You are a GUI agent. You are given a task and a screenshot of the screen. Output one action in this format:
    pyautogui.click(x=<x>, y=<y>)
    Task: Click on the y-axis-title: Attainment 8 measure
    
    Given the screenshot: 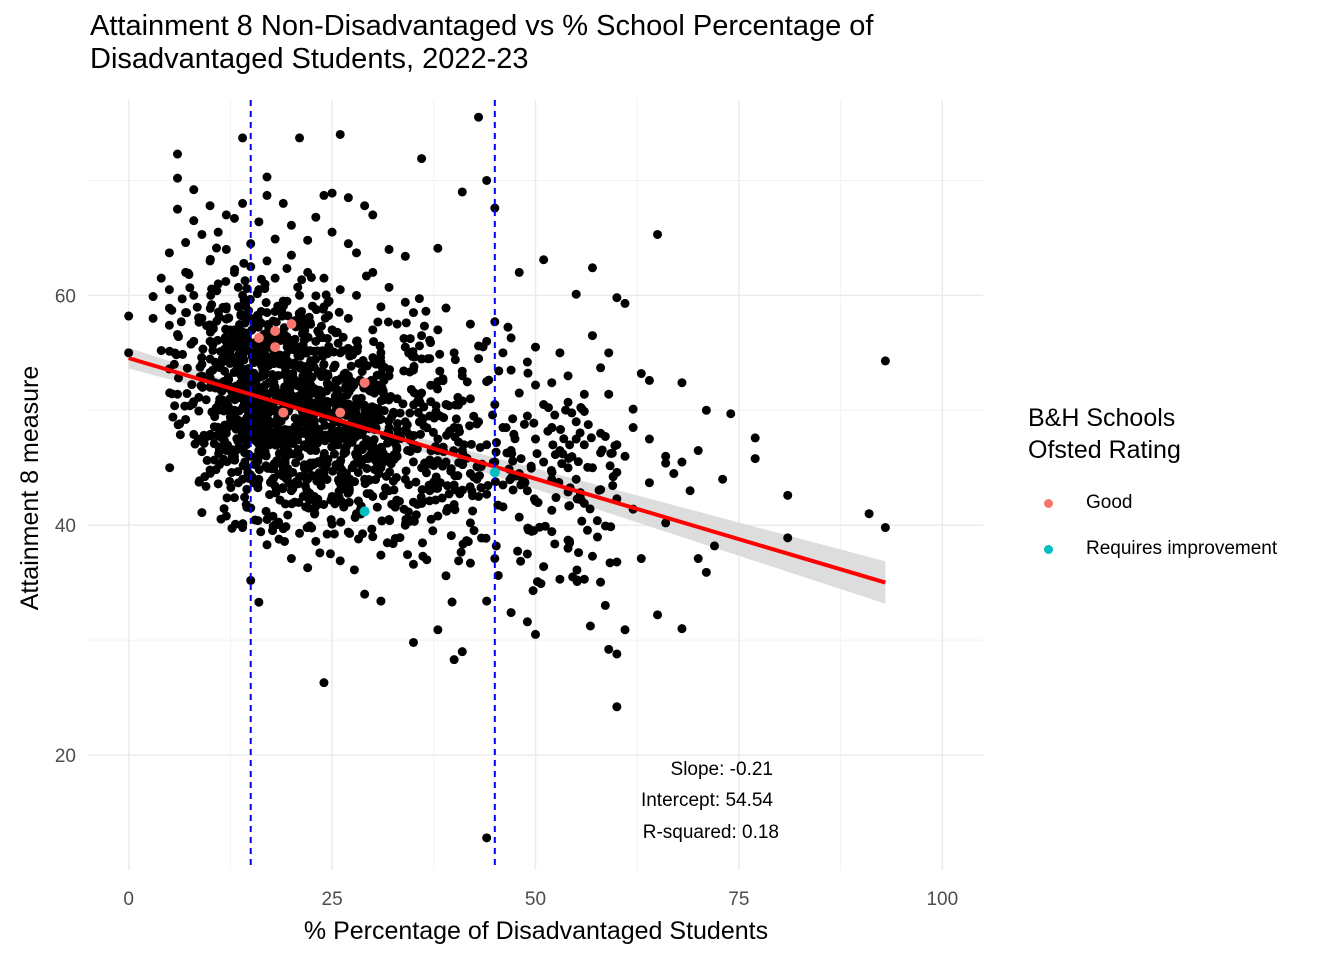 What is the action you would take?
    pyautogui.click(x=30, y=488)
    